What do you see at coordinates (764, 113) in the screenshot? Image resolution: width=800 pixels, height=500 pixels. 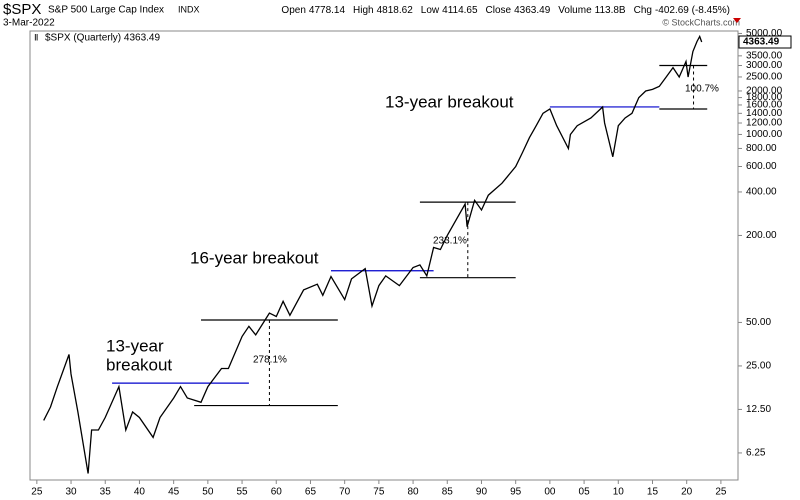 I see `y-tick-label: 1400.00` at bounding box center [764, 113].